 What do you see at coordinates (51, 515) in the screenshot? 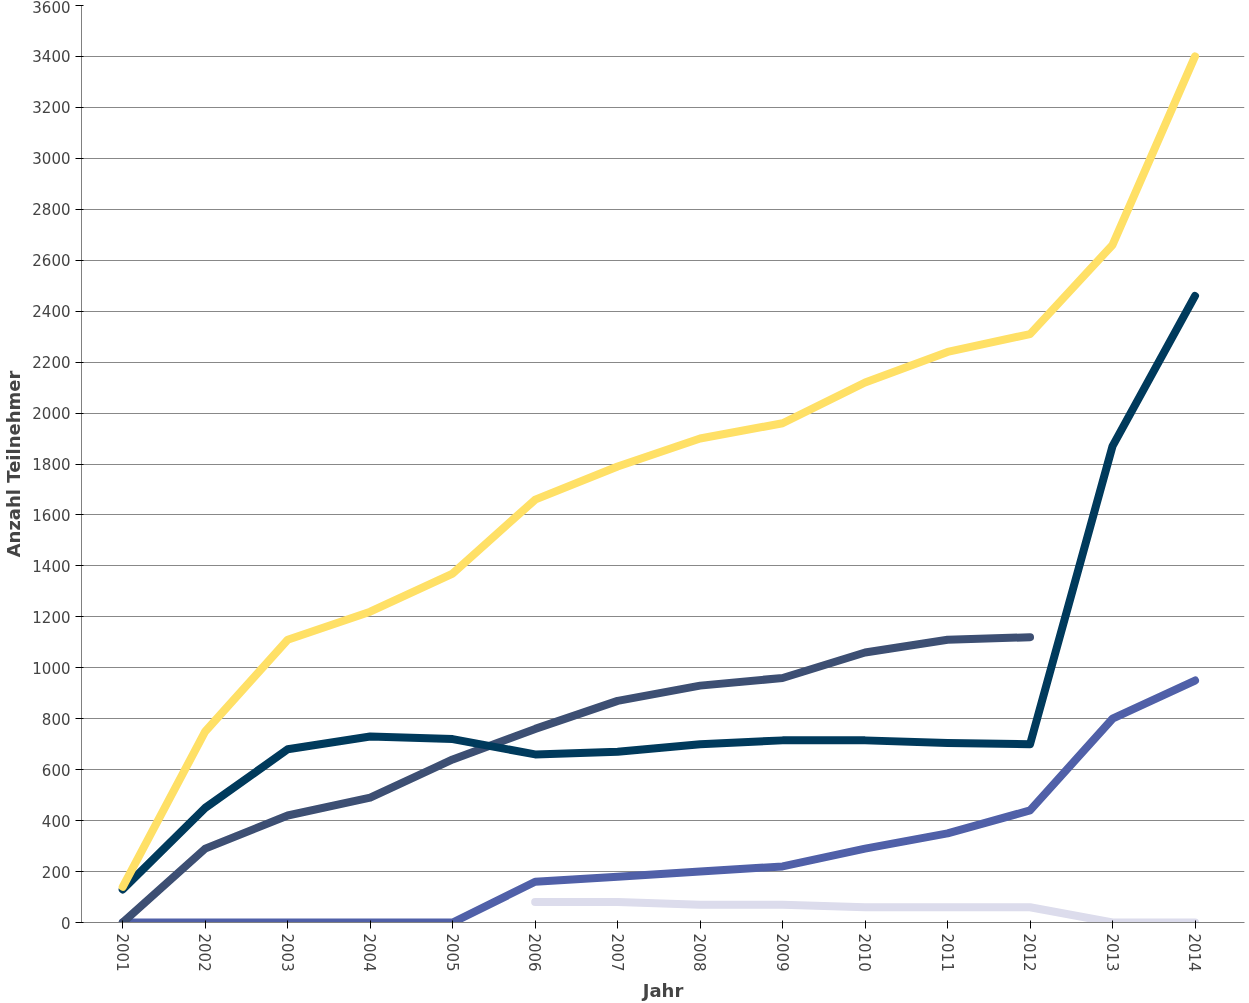
I see `y-tick-label: 1600` at bounding box center [51, 515].